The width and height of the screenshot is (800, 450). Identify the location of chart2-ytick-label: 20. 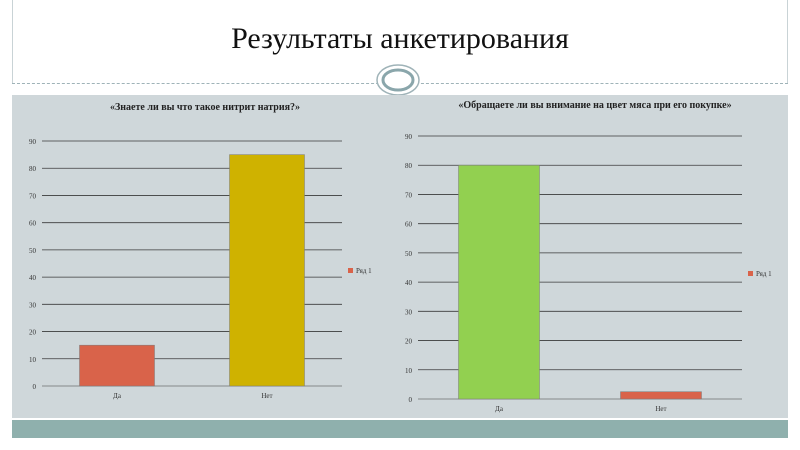
(409, 342).